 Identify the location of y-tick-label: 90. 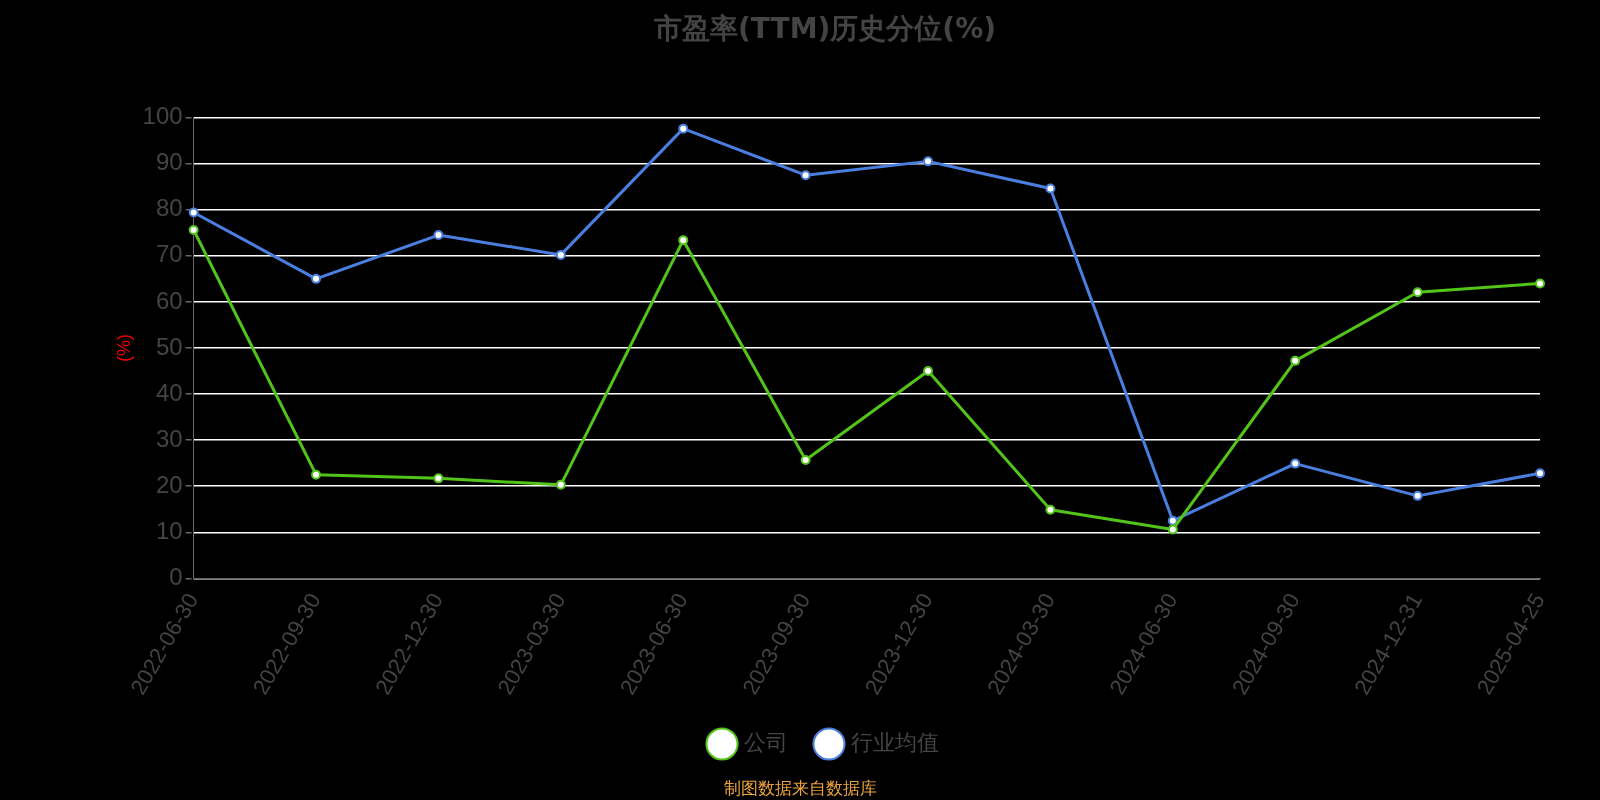
(169, 162).